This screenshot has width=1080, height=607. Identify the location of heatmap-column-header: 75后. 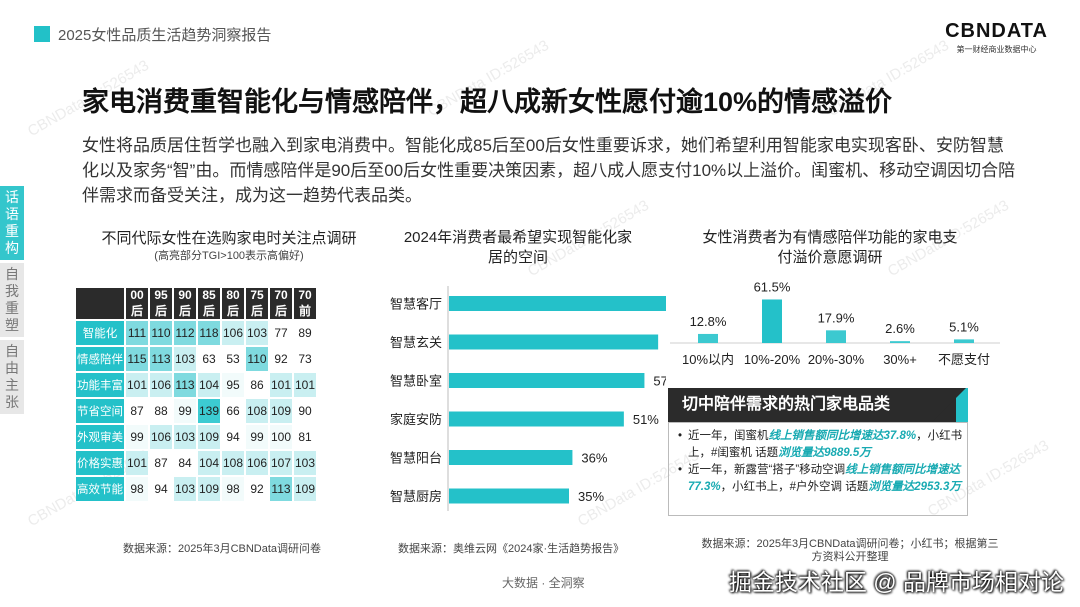
(257, 303).